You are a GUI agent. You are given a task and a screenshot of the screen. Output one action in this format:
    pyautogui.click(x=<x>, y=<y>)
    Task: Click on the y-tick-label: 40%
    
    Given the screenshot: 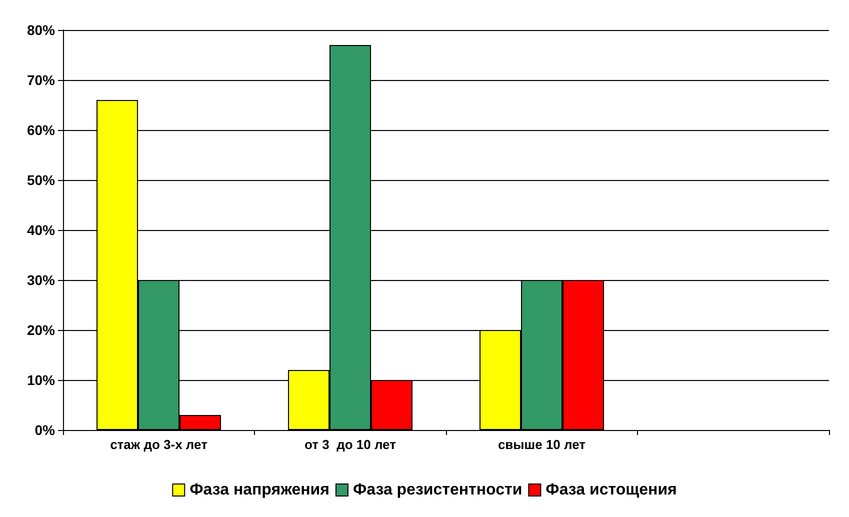 What is the action you would take?
    pyautogui.click(x=41, y=230)
    